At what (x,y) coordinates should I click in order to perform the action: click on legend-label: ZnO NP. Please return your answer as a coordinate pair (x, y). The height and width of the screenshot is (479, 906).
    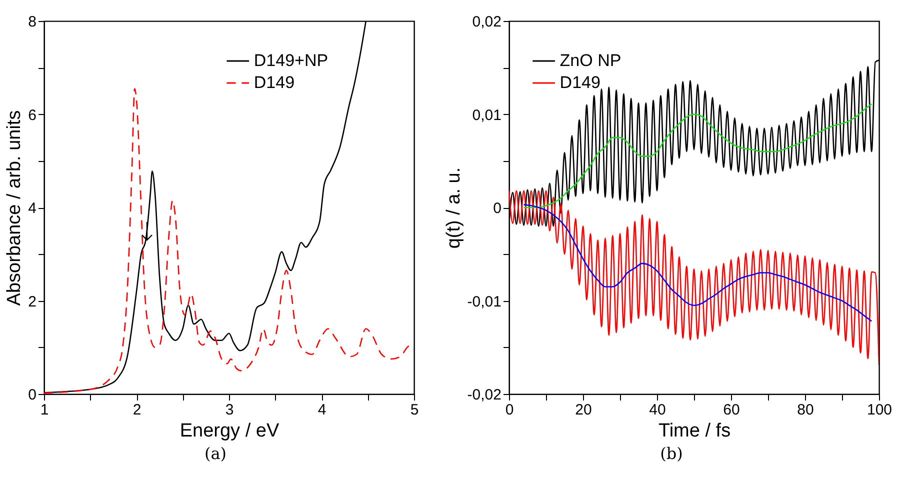
    Looking at the image, I should click on (591, 60).